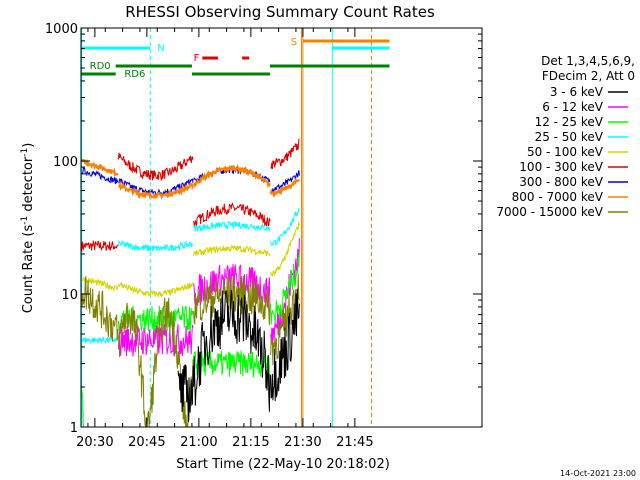 This screenshot has width=640, height=480. What do you see at coordinates (294, 42) in the screenshot?
I see `flag-label: S` at bounding box center [294, 42].